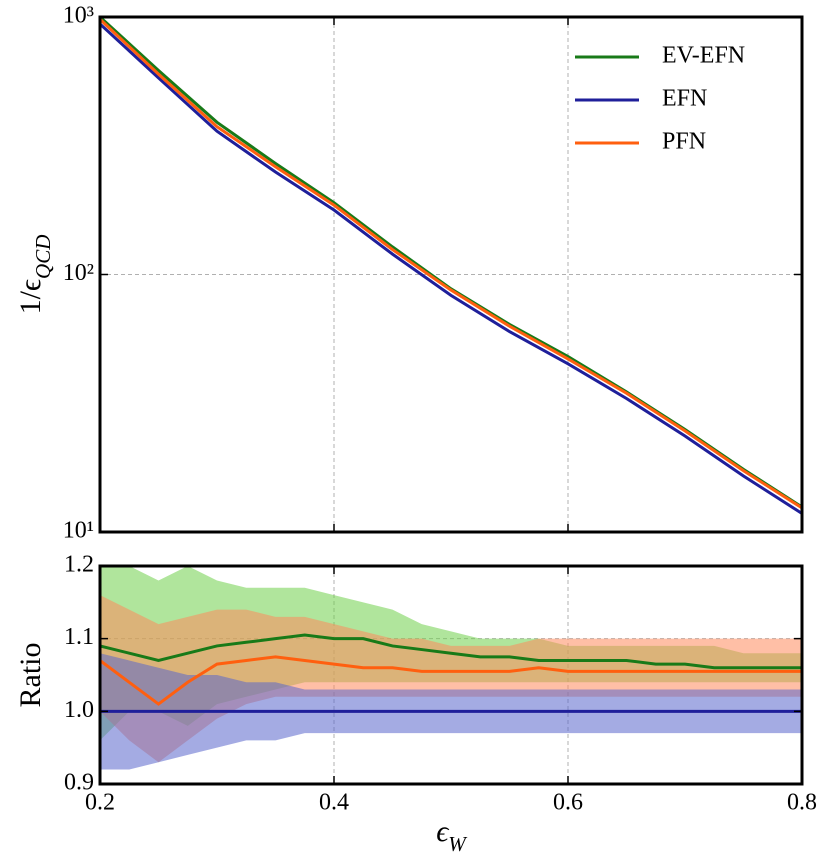 This screenshot has width=830, height=864. Describe the element at coordinates (458, 844) in the screenshot. I see `axis-label-sub: W` at that location.